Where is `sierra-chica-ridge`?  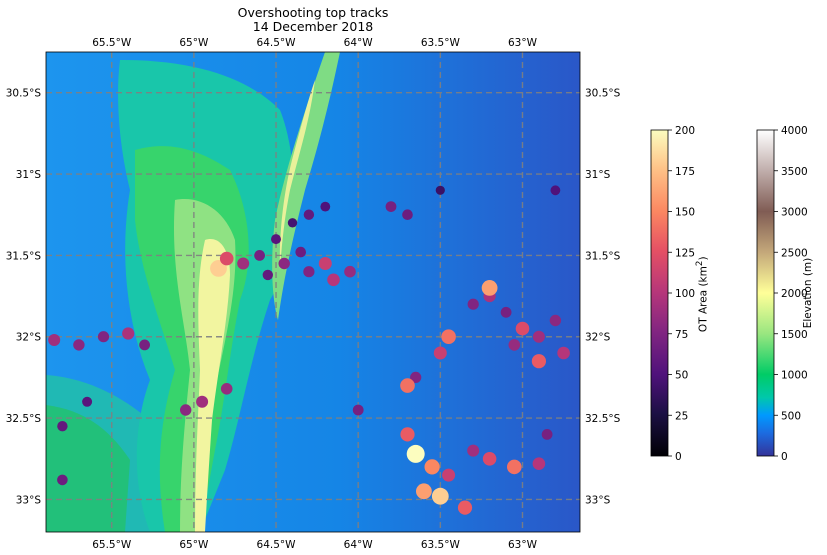
sierra-chica-ridge is located at coordinates (306, 186).